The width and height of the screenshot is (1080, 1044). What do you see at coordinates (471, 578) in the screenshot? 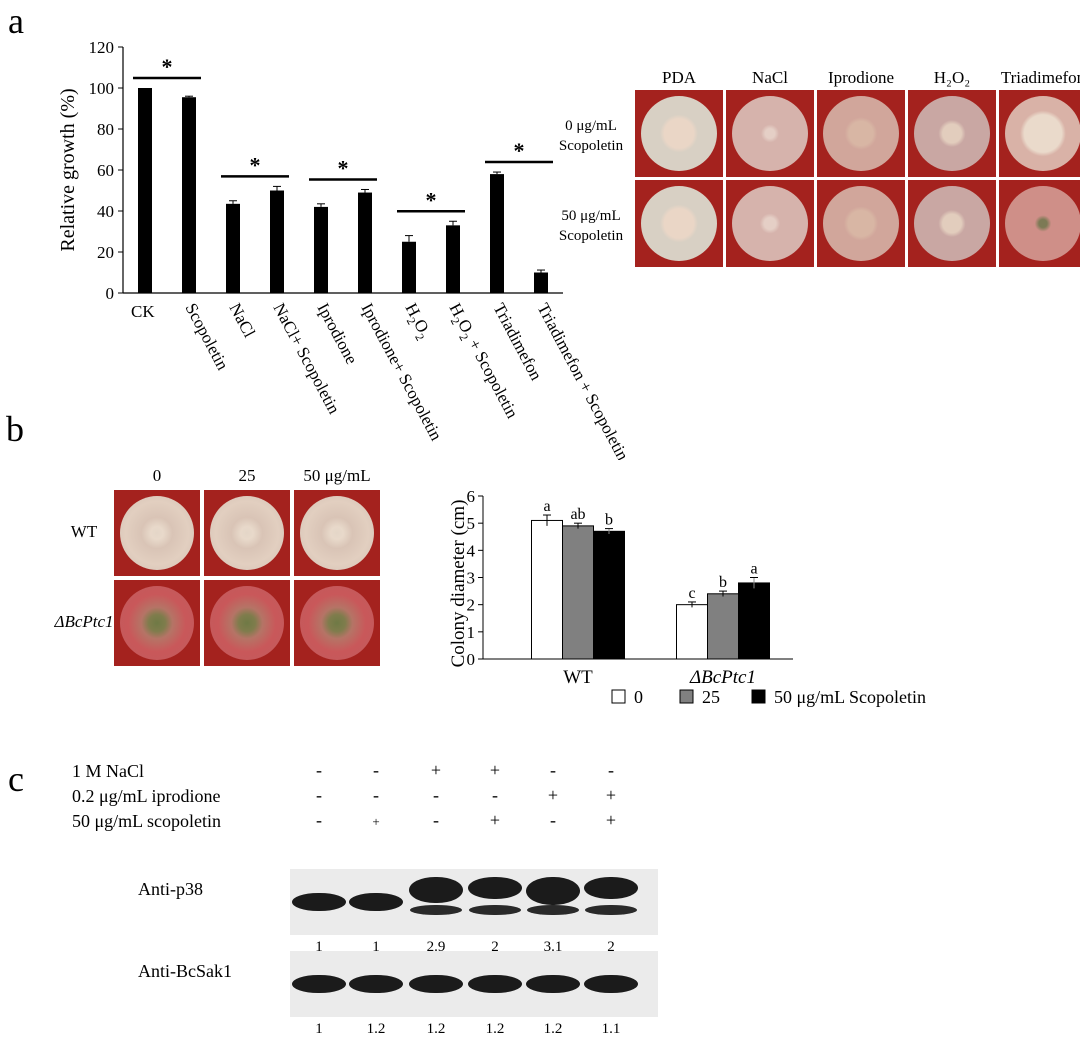
I see `y-tick-label: 3` at bounding box center [471, 578].